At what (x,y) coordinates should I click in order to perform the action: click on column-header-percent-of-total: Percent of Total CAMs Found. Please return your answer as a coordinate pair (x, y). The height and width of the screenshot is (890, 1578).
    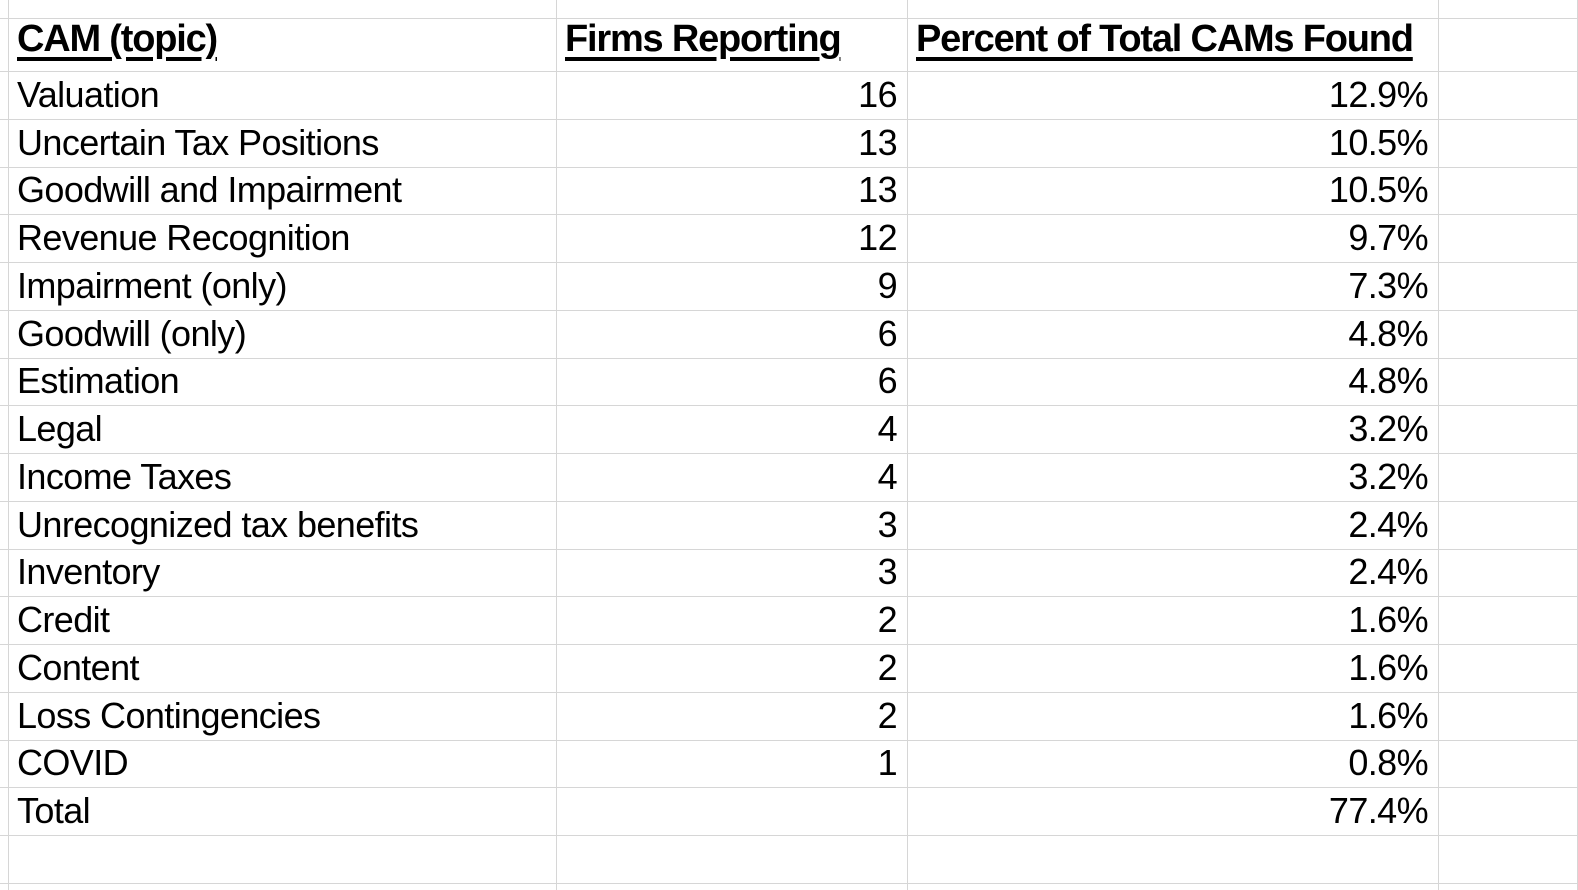
    Looking at the image, I should click on (1173, 45).